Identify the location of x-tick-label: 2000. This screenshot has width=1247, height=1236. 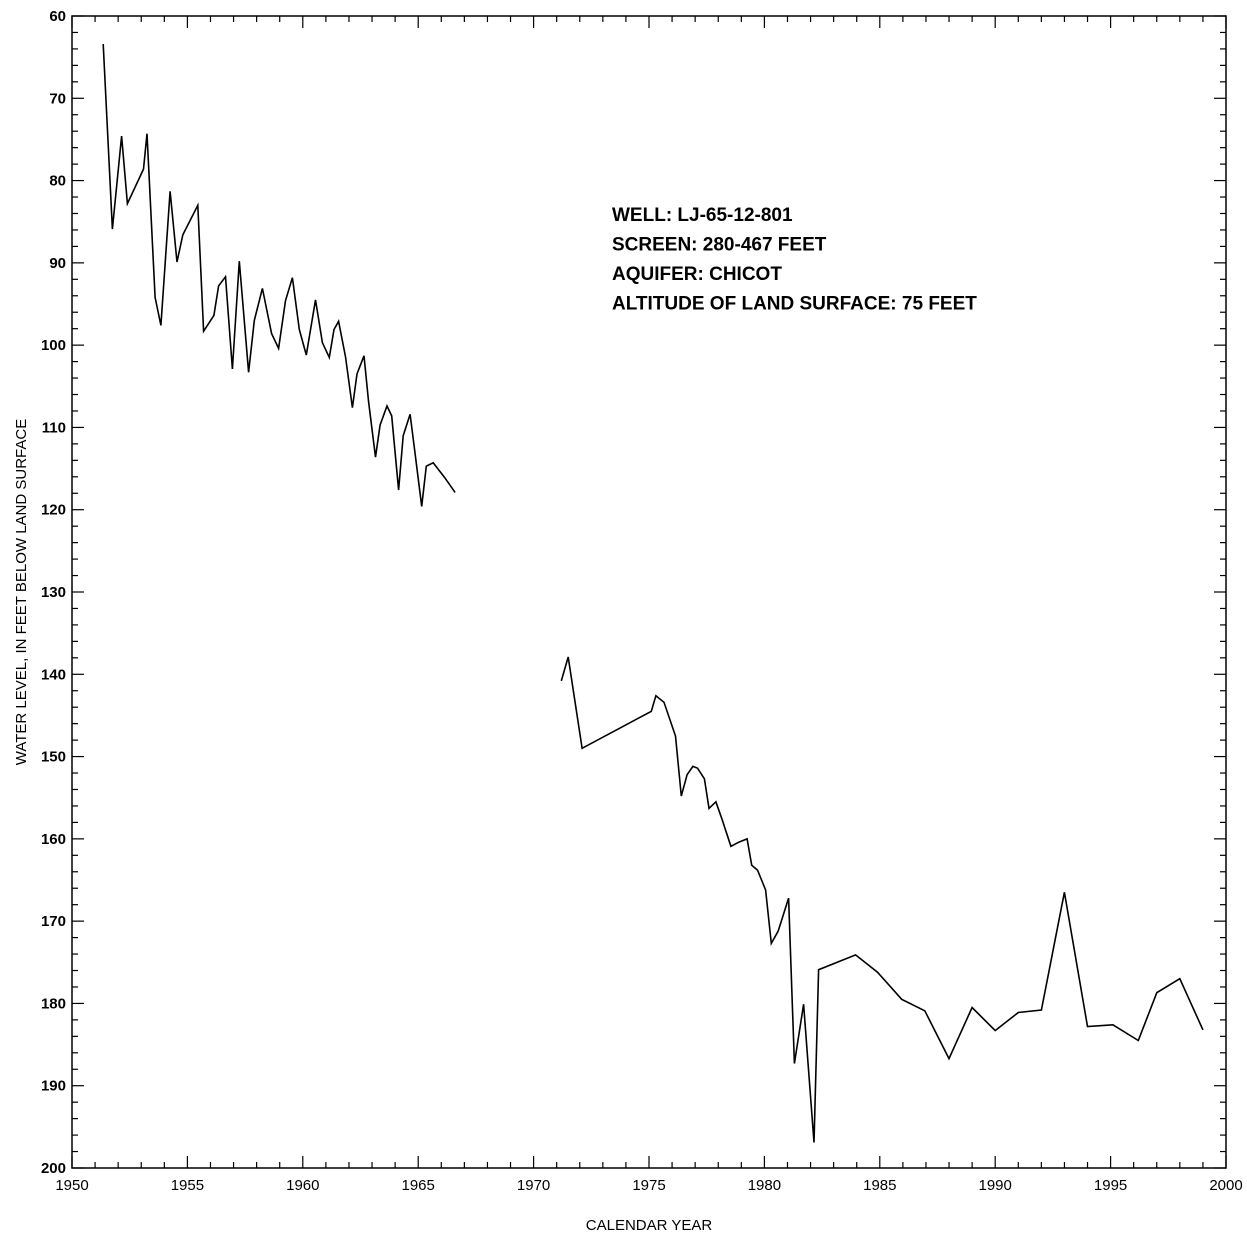
(1225, 1185).